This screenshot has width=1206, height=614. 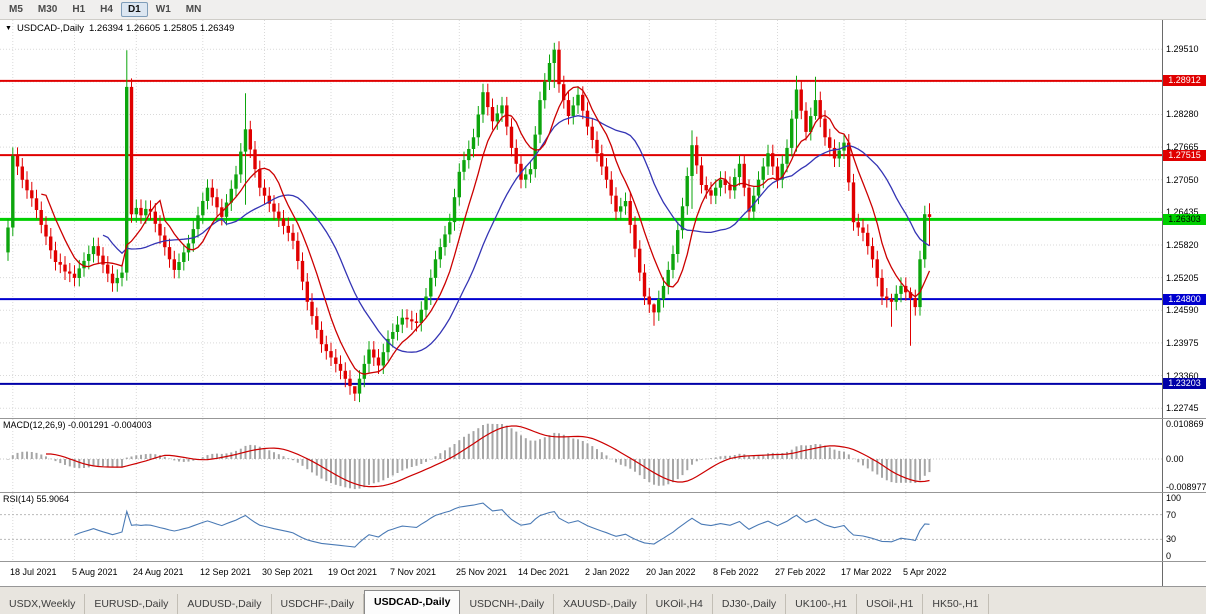 I want to click on price-tick-label: 1.22745, so click(x=1182, y=408).